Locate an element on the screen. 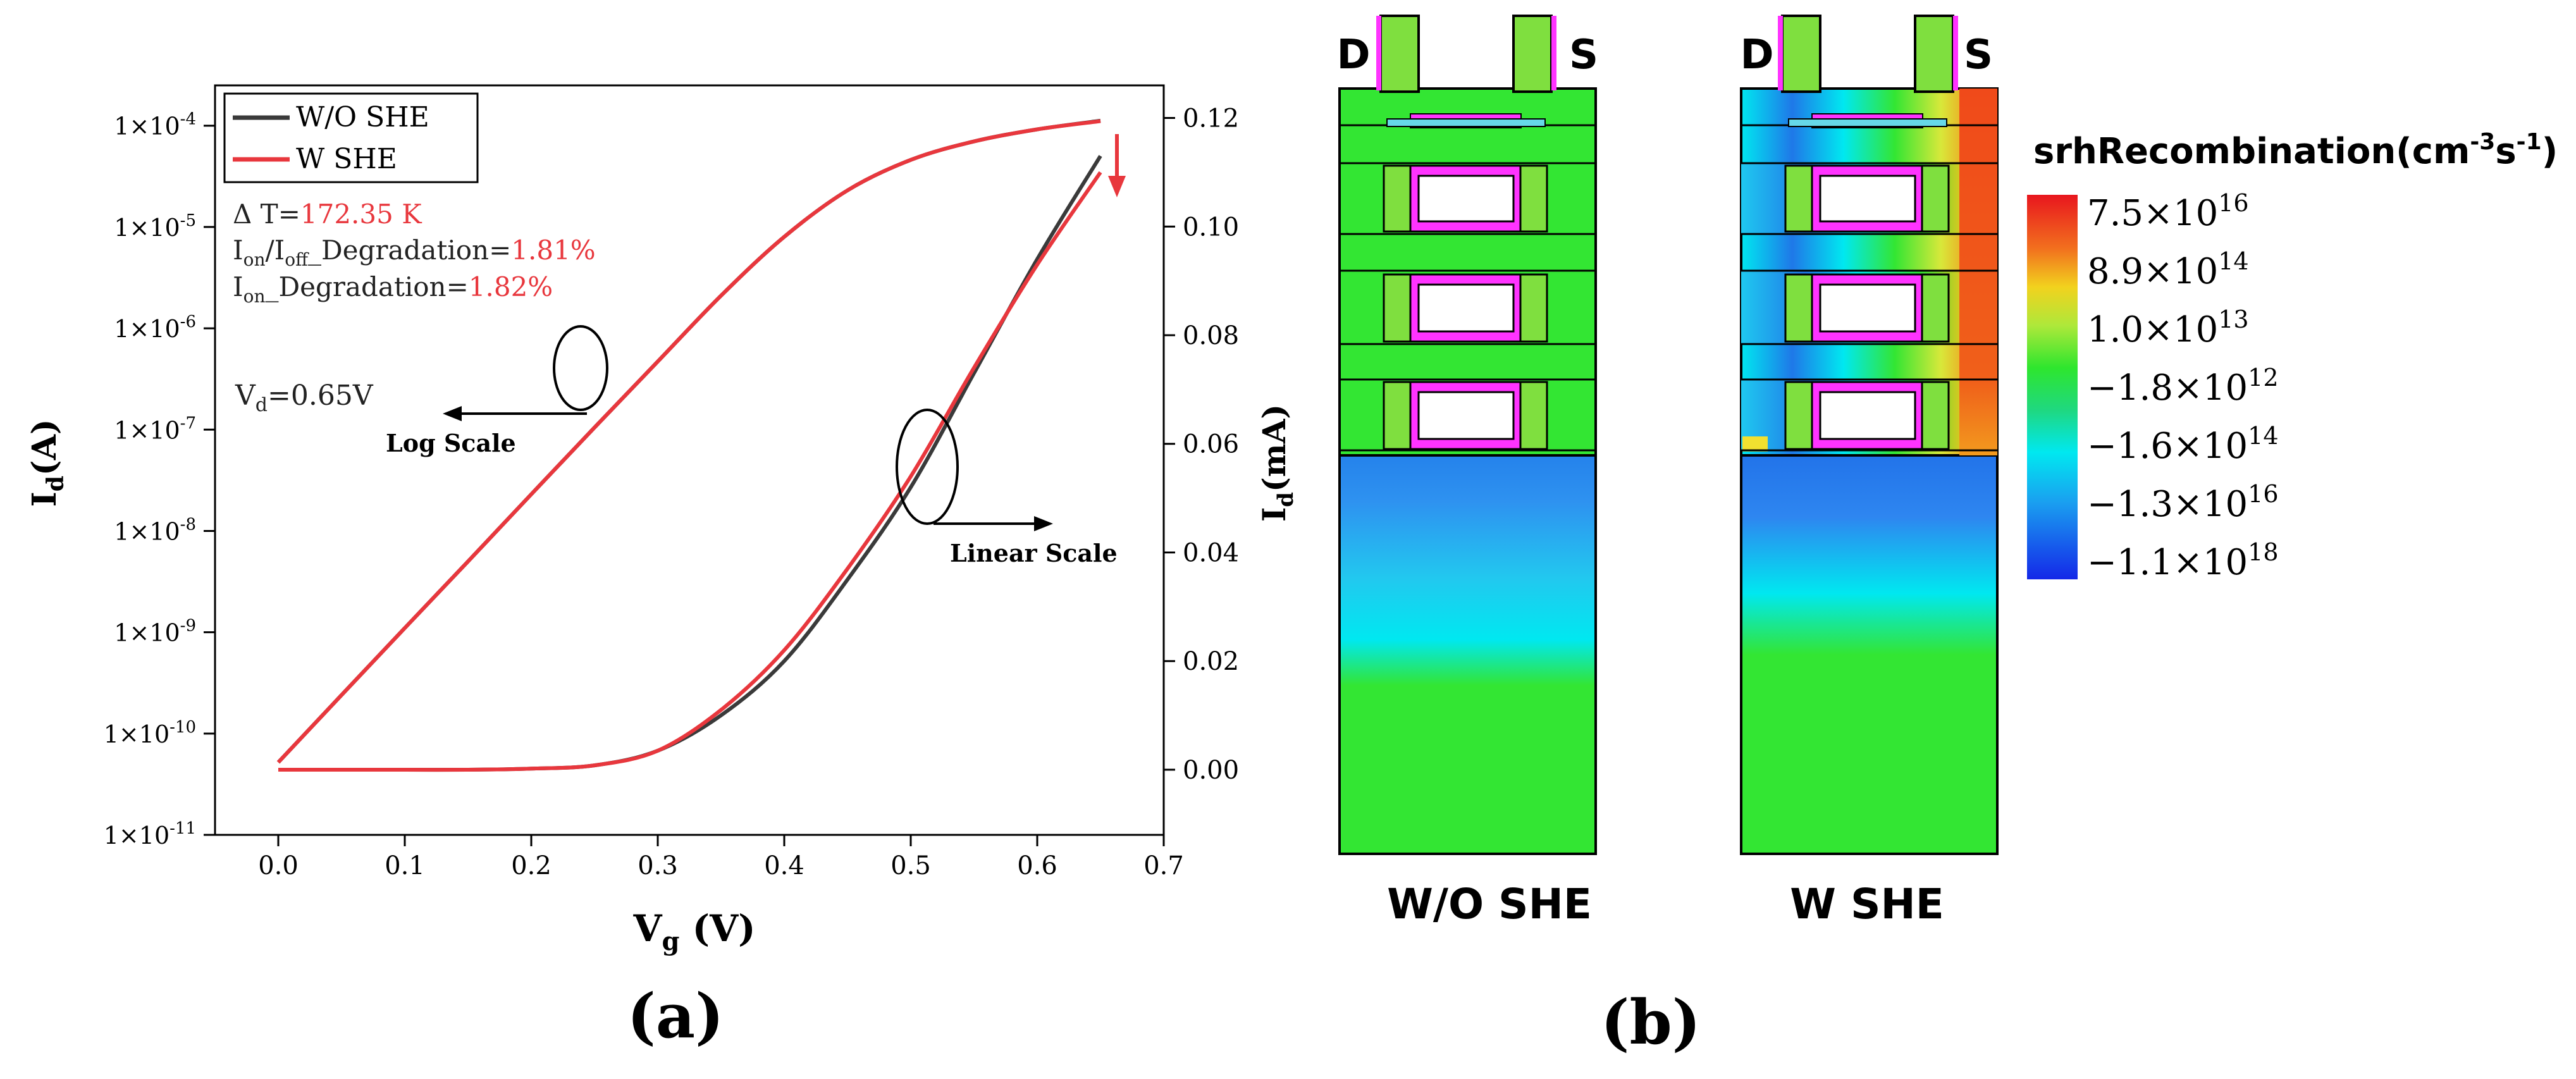  colorbar-title: srhRecombination(cm-3s-1) is located at coordinates (2295, 150).